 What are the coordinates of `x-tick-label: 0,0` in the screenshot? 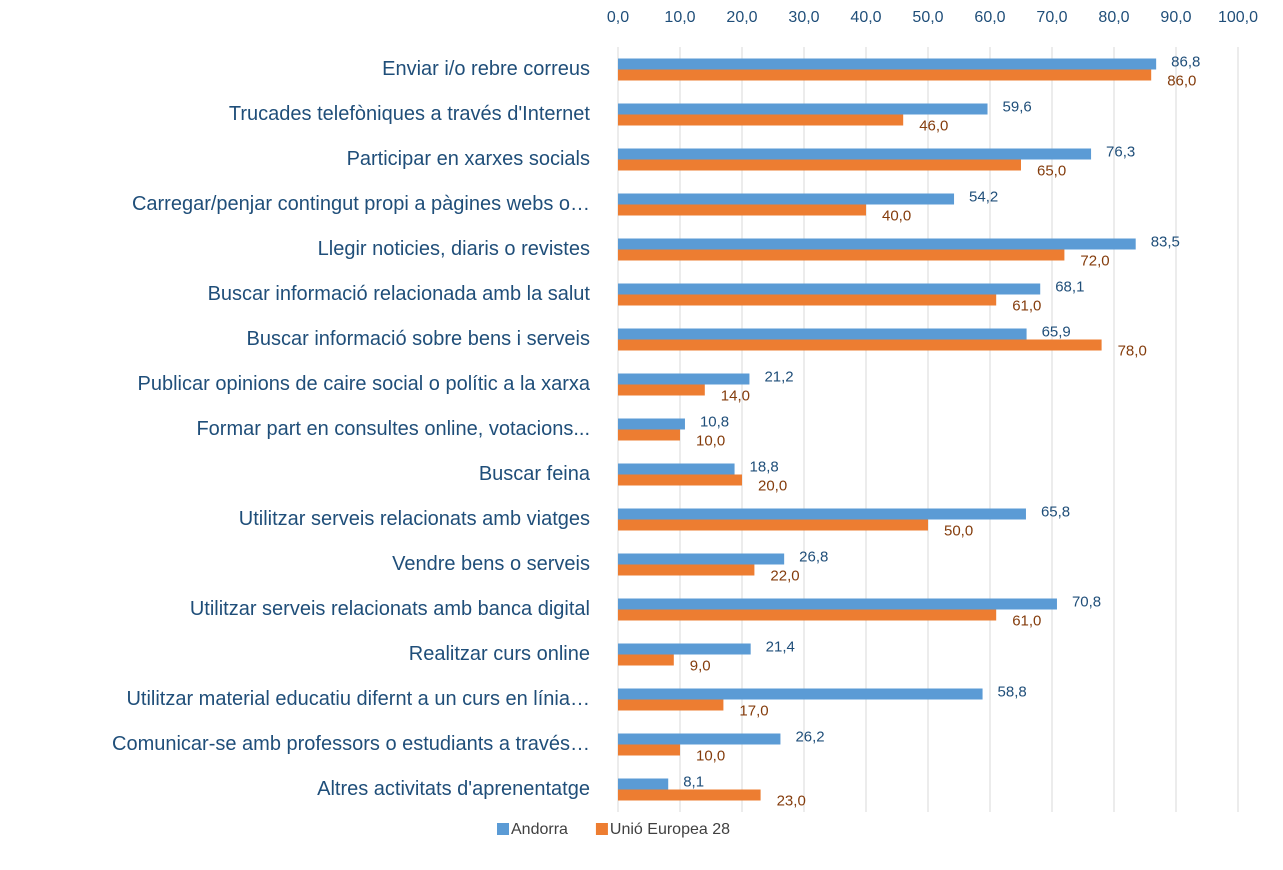 It's located at (618, 17).